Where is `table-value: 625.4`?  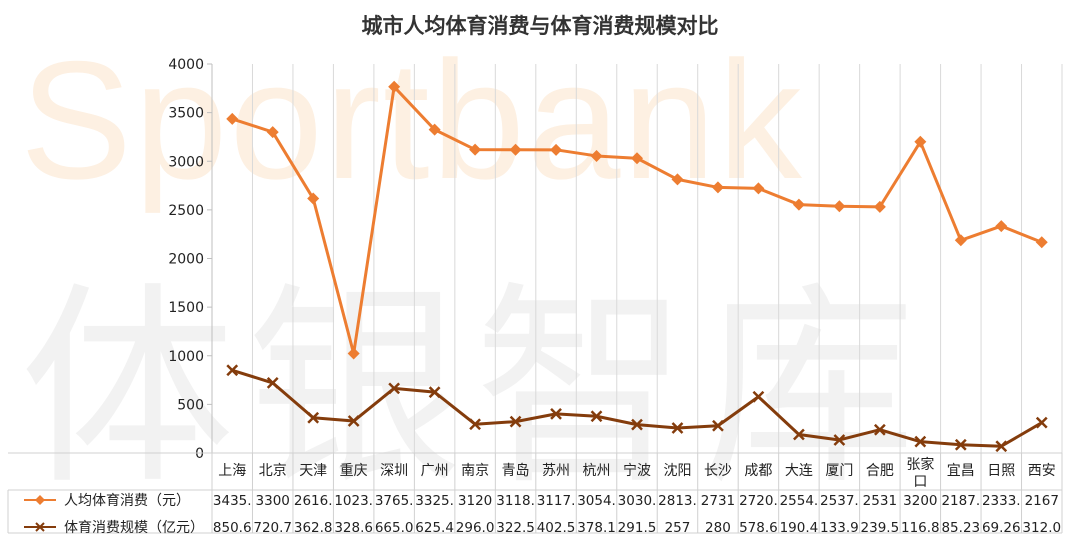 table-value: 625.4 is located at coordinates (434, 528).